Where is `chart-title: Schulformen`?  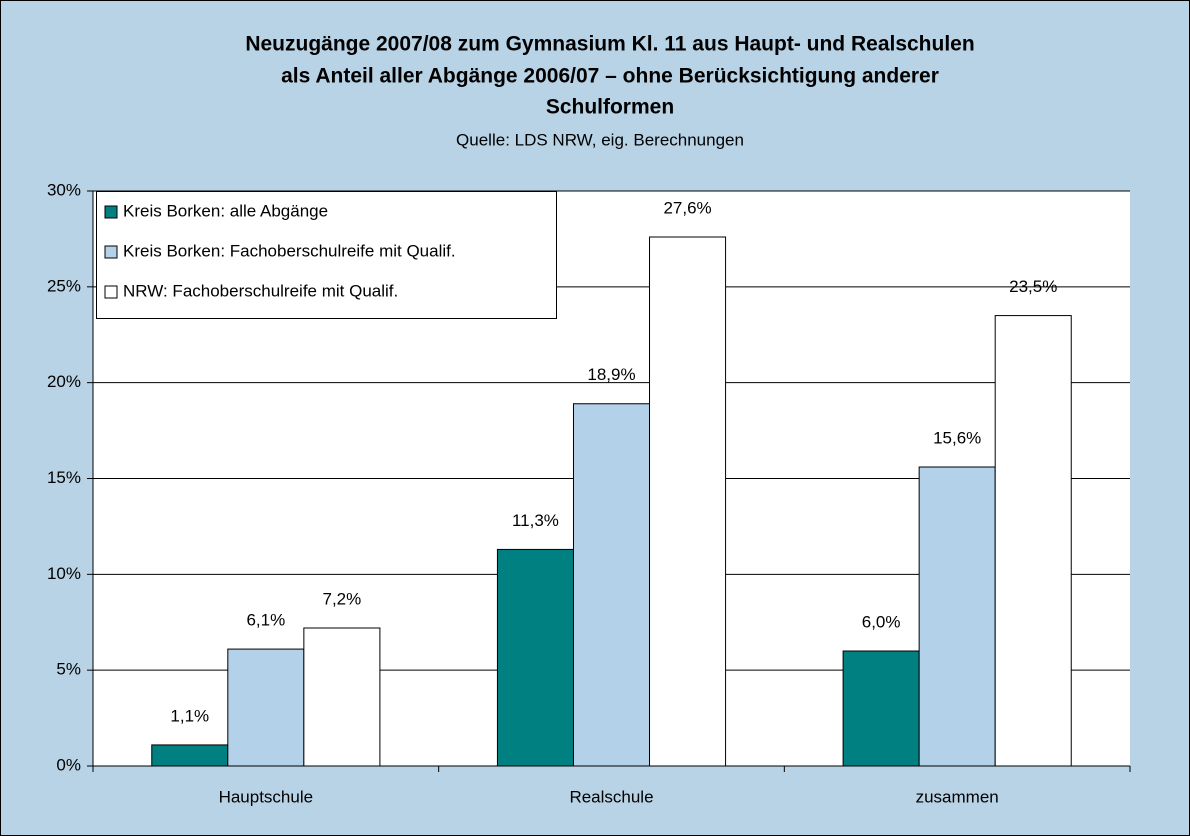 chart-title: Schulformen is located at coordinates (610, 107).